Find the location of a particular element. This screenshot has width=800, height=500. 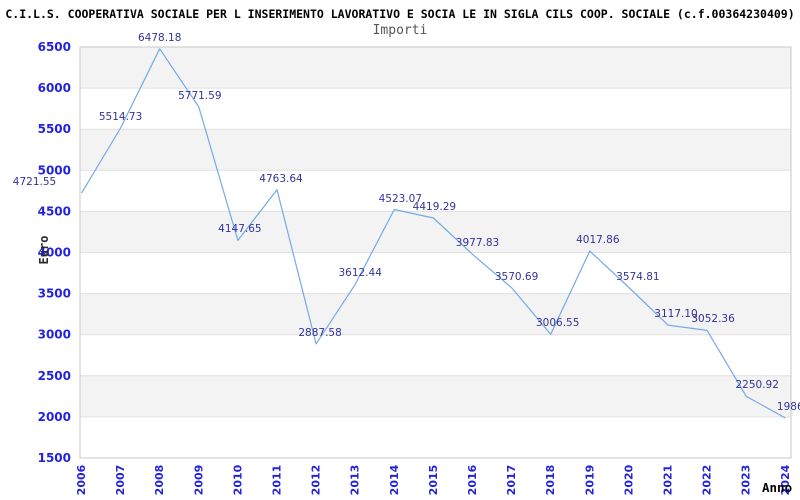

point-label: 6478.18 is located at coordinates (159, 37).